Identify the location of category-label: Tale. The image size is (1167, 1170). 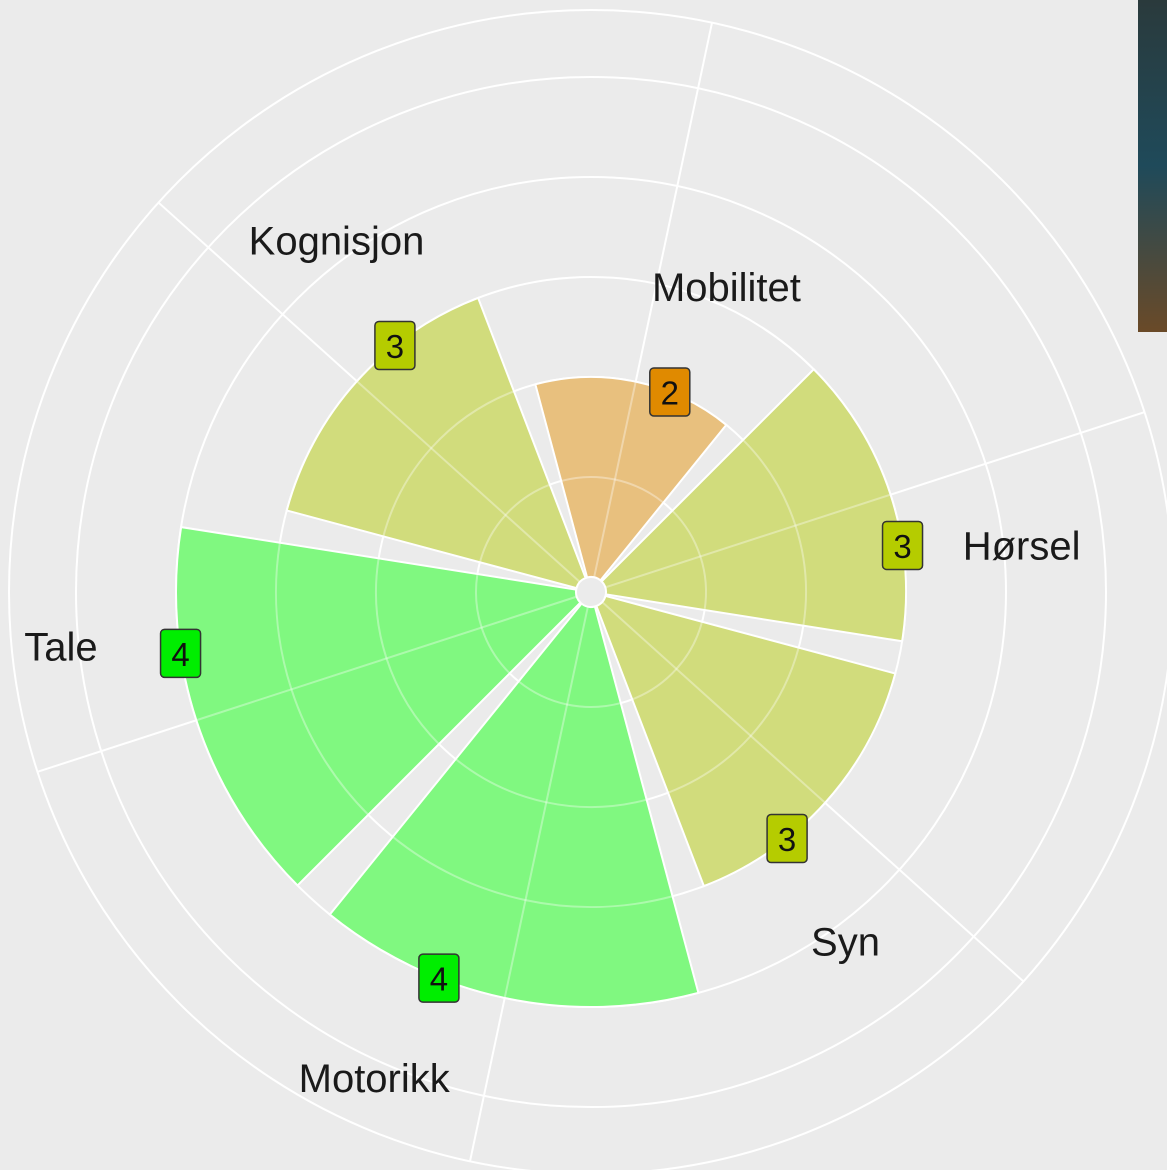
(60, 648).